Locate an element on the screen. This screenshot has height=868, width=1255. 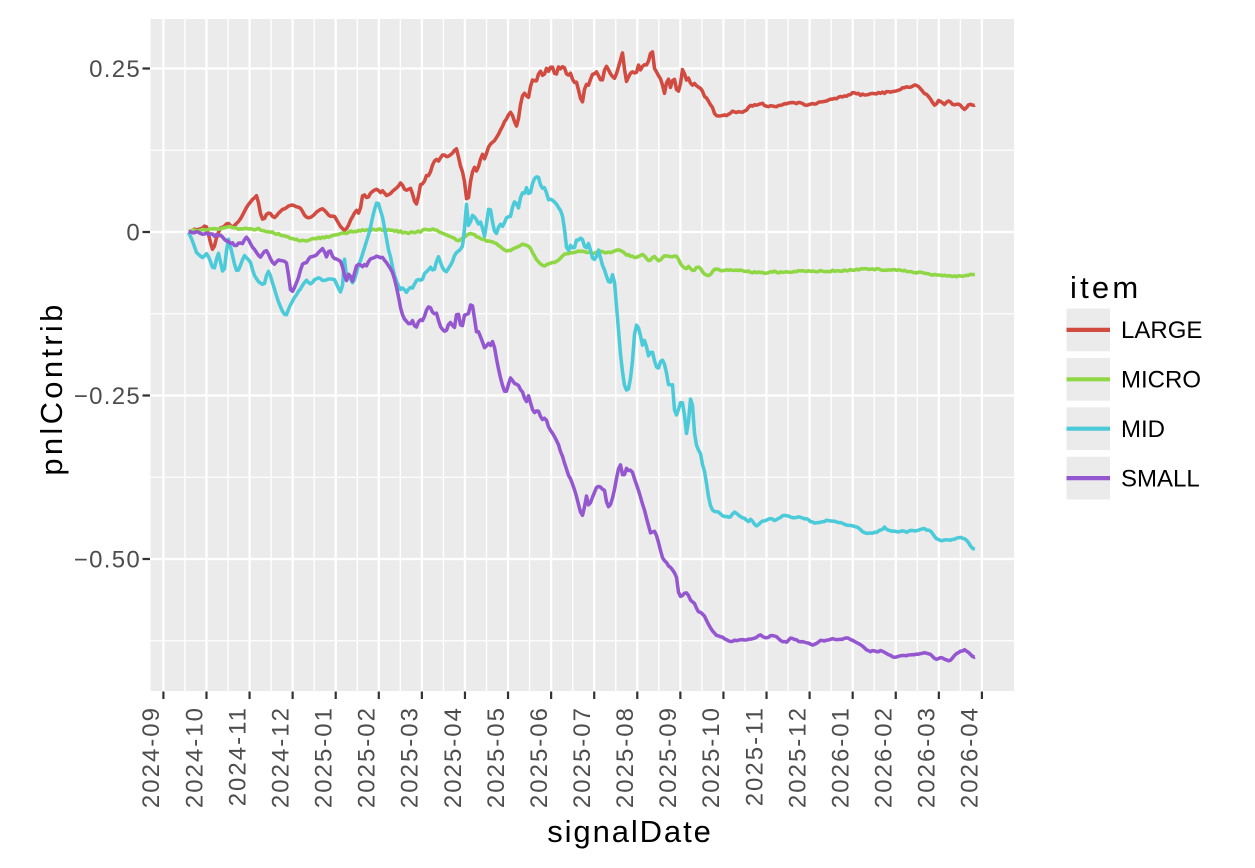
svg-text: 2026-01 is located at coordinates (841, 757).